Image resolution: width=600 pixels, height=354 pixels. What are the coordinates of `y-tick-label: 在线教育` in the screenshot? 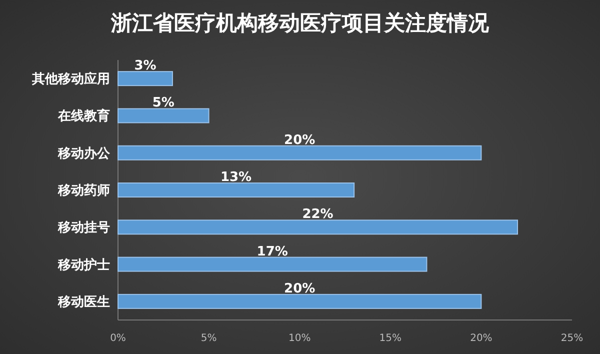 It's located at (83, 116).